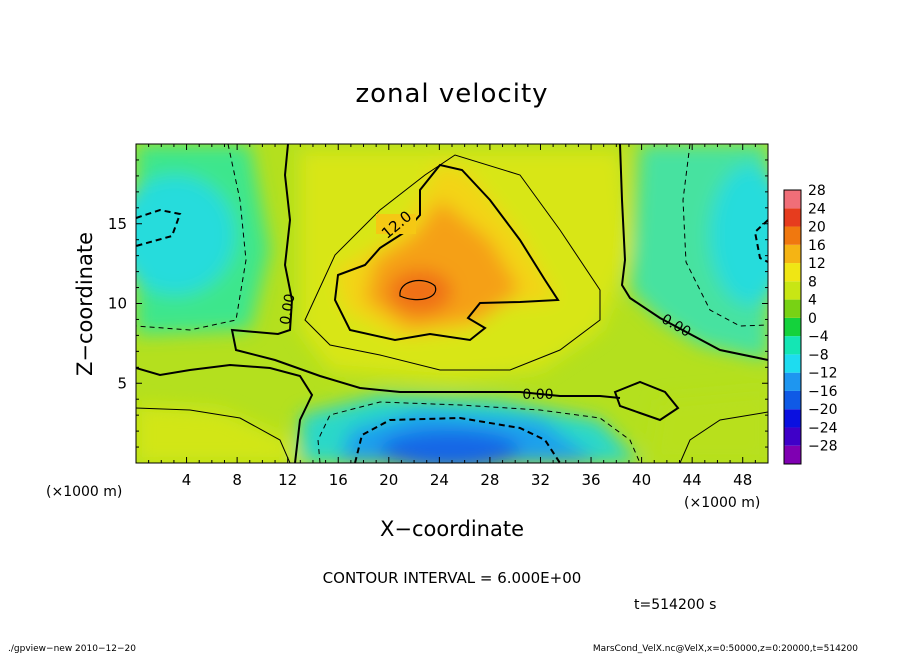 The width and height of the screenshot is (904, 654). I want to click on colorbar-label: 16, so click(817, 246).